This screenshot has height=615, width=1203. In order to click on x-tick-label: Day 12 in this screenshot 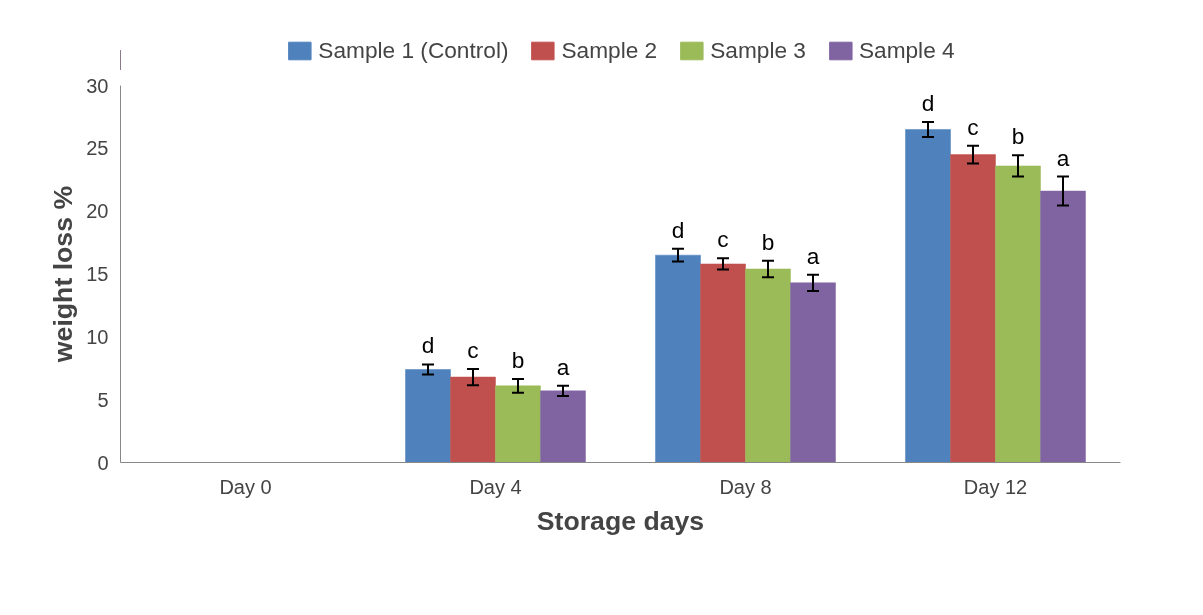, I will do `click(995, 486)`.